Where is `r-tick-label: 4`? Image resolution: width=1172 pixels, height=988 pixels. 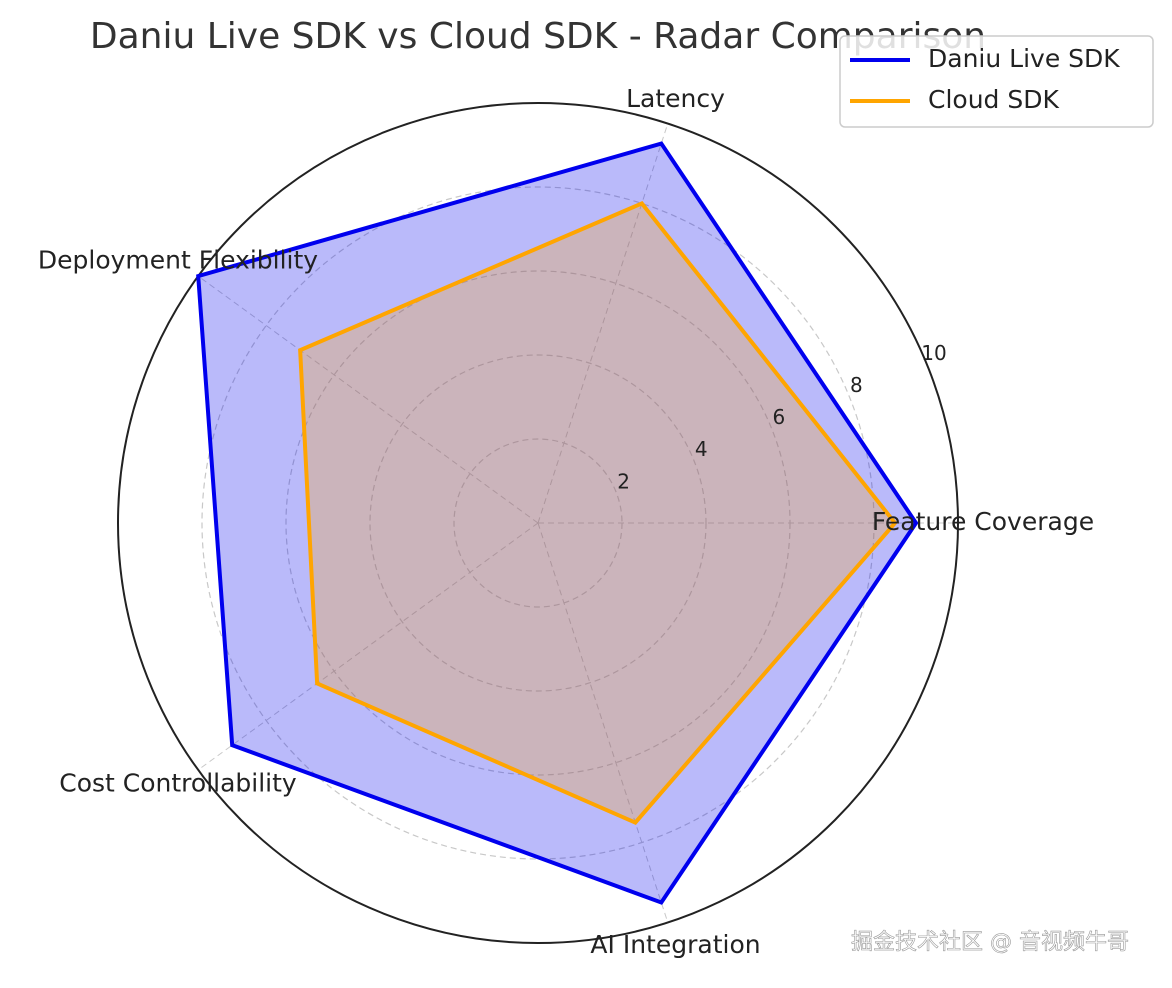
r-tick-label: 4 is located at coordinates (701, 449).